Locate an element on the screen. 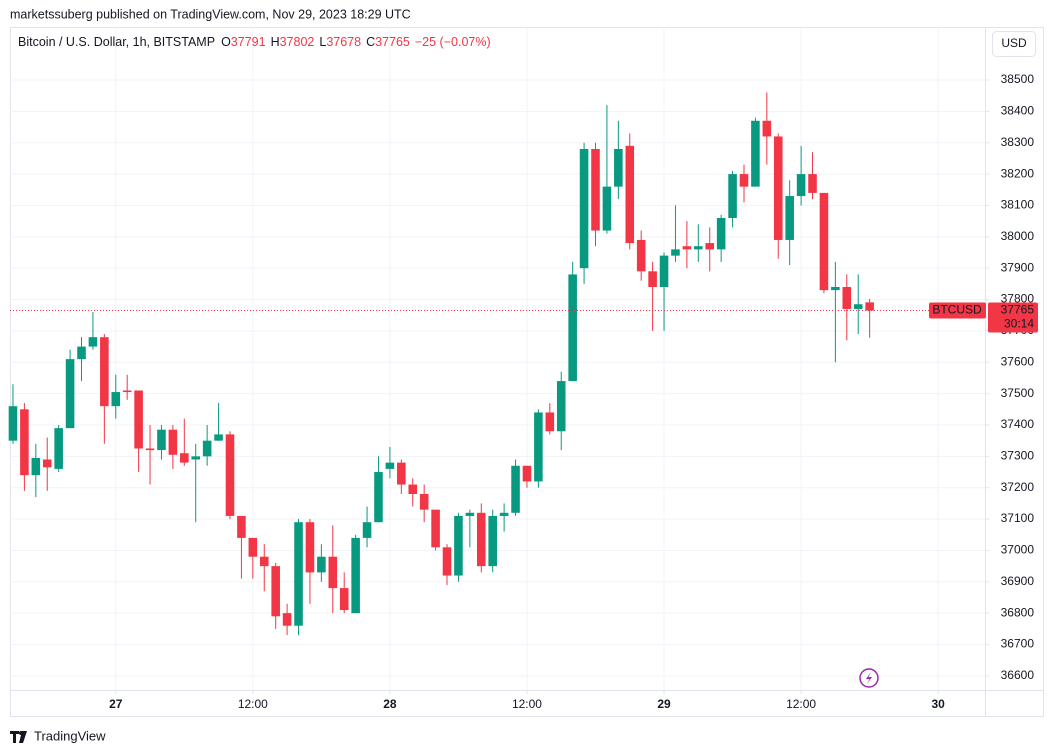 The width and height of the screenshot is (1054, 753). symbol-tag is located at coordinates (957, 310).